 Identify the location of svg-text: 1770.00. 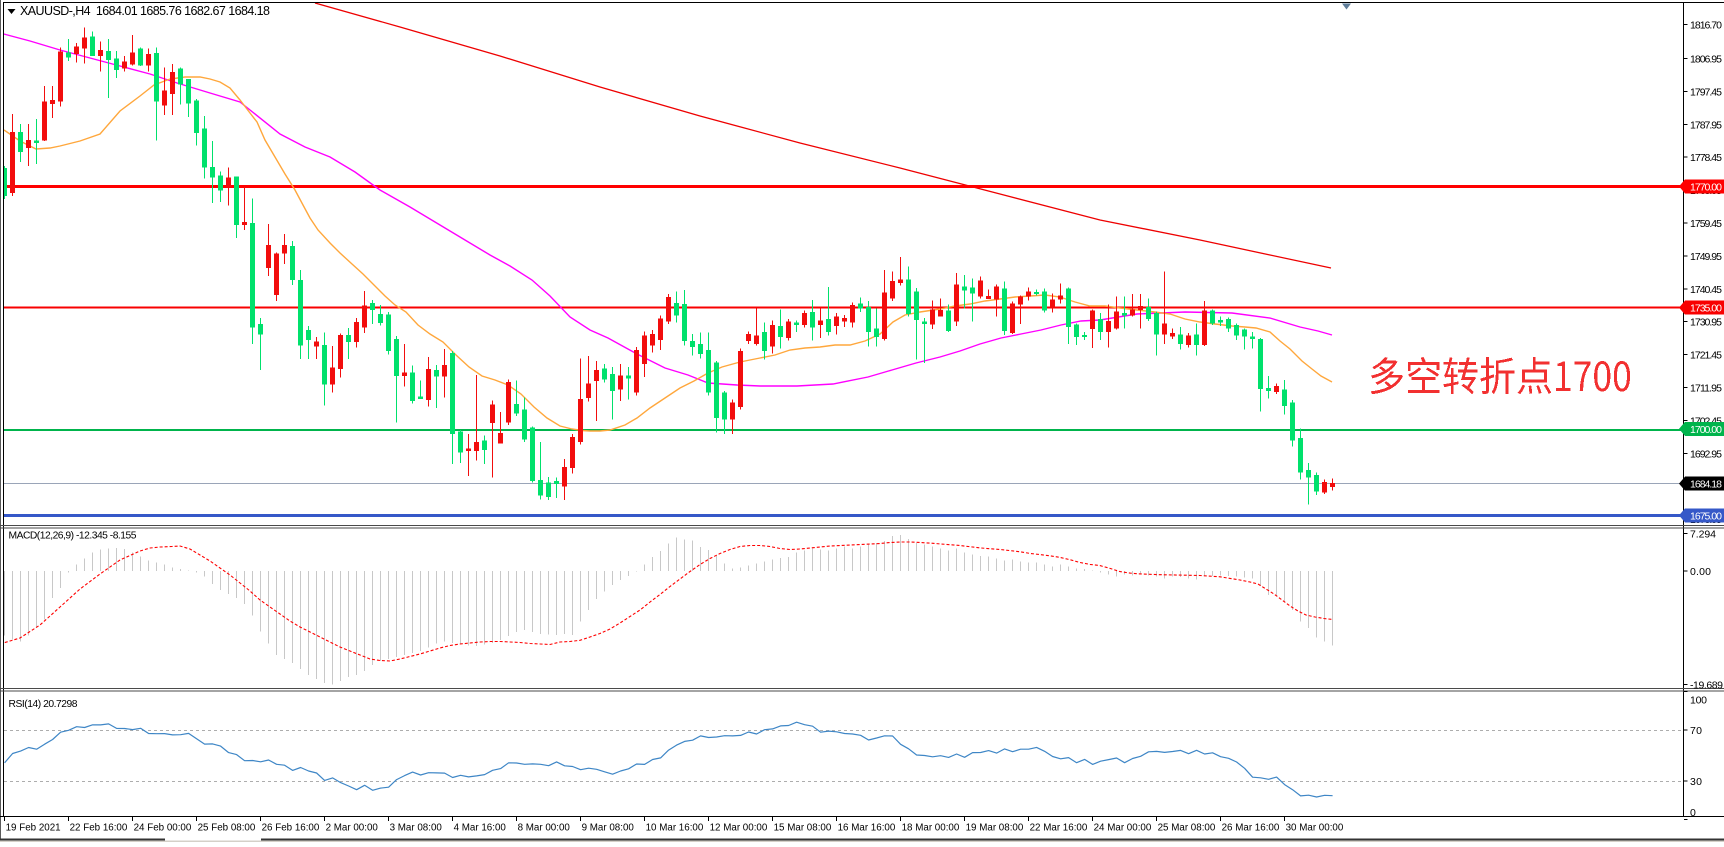
(1706, 187).